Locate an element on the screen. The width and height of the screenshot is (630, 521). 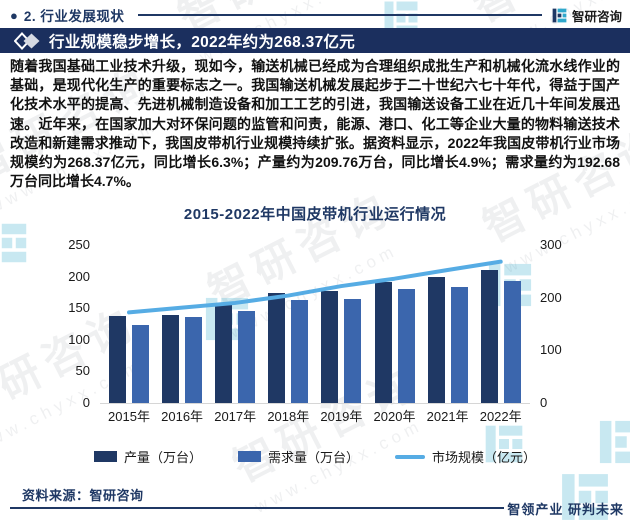
legend-label: 产量（万台） is located at coordinates (162, 457).